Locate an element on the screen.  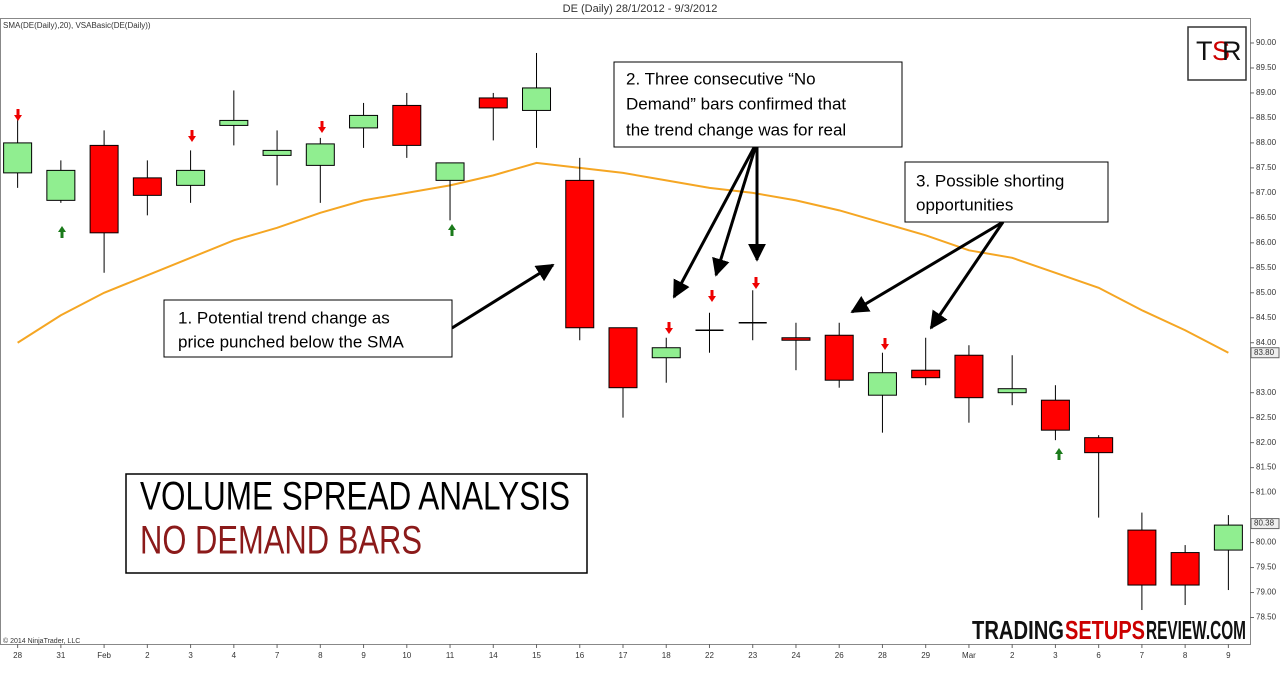
headline-subtext: NO DEMAND BARS is located at coordinates (281, 541).